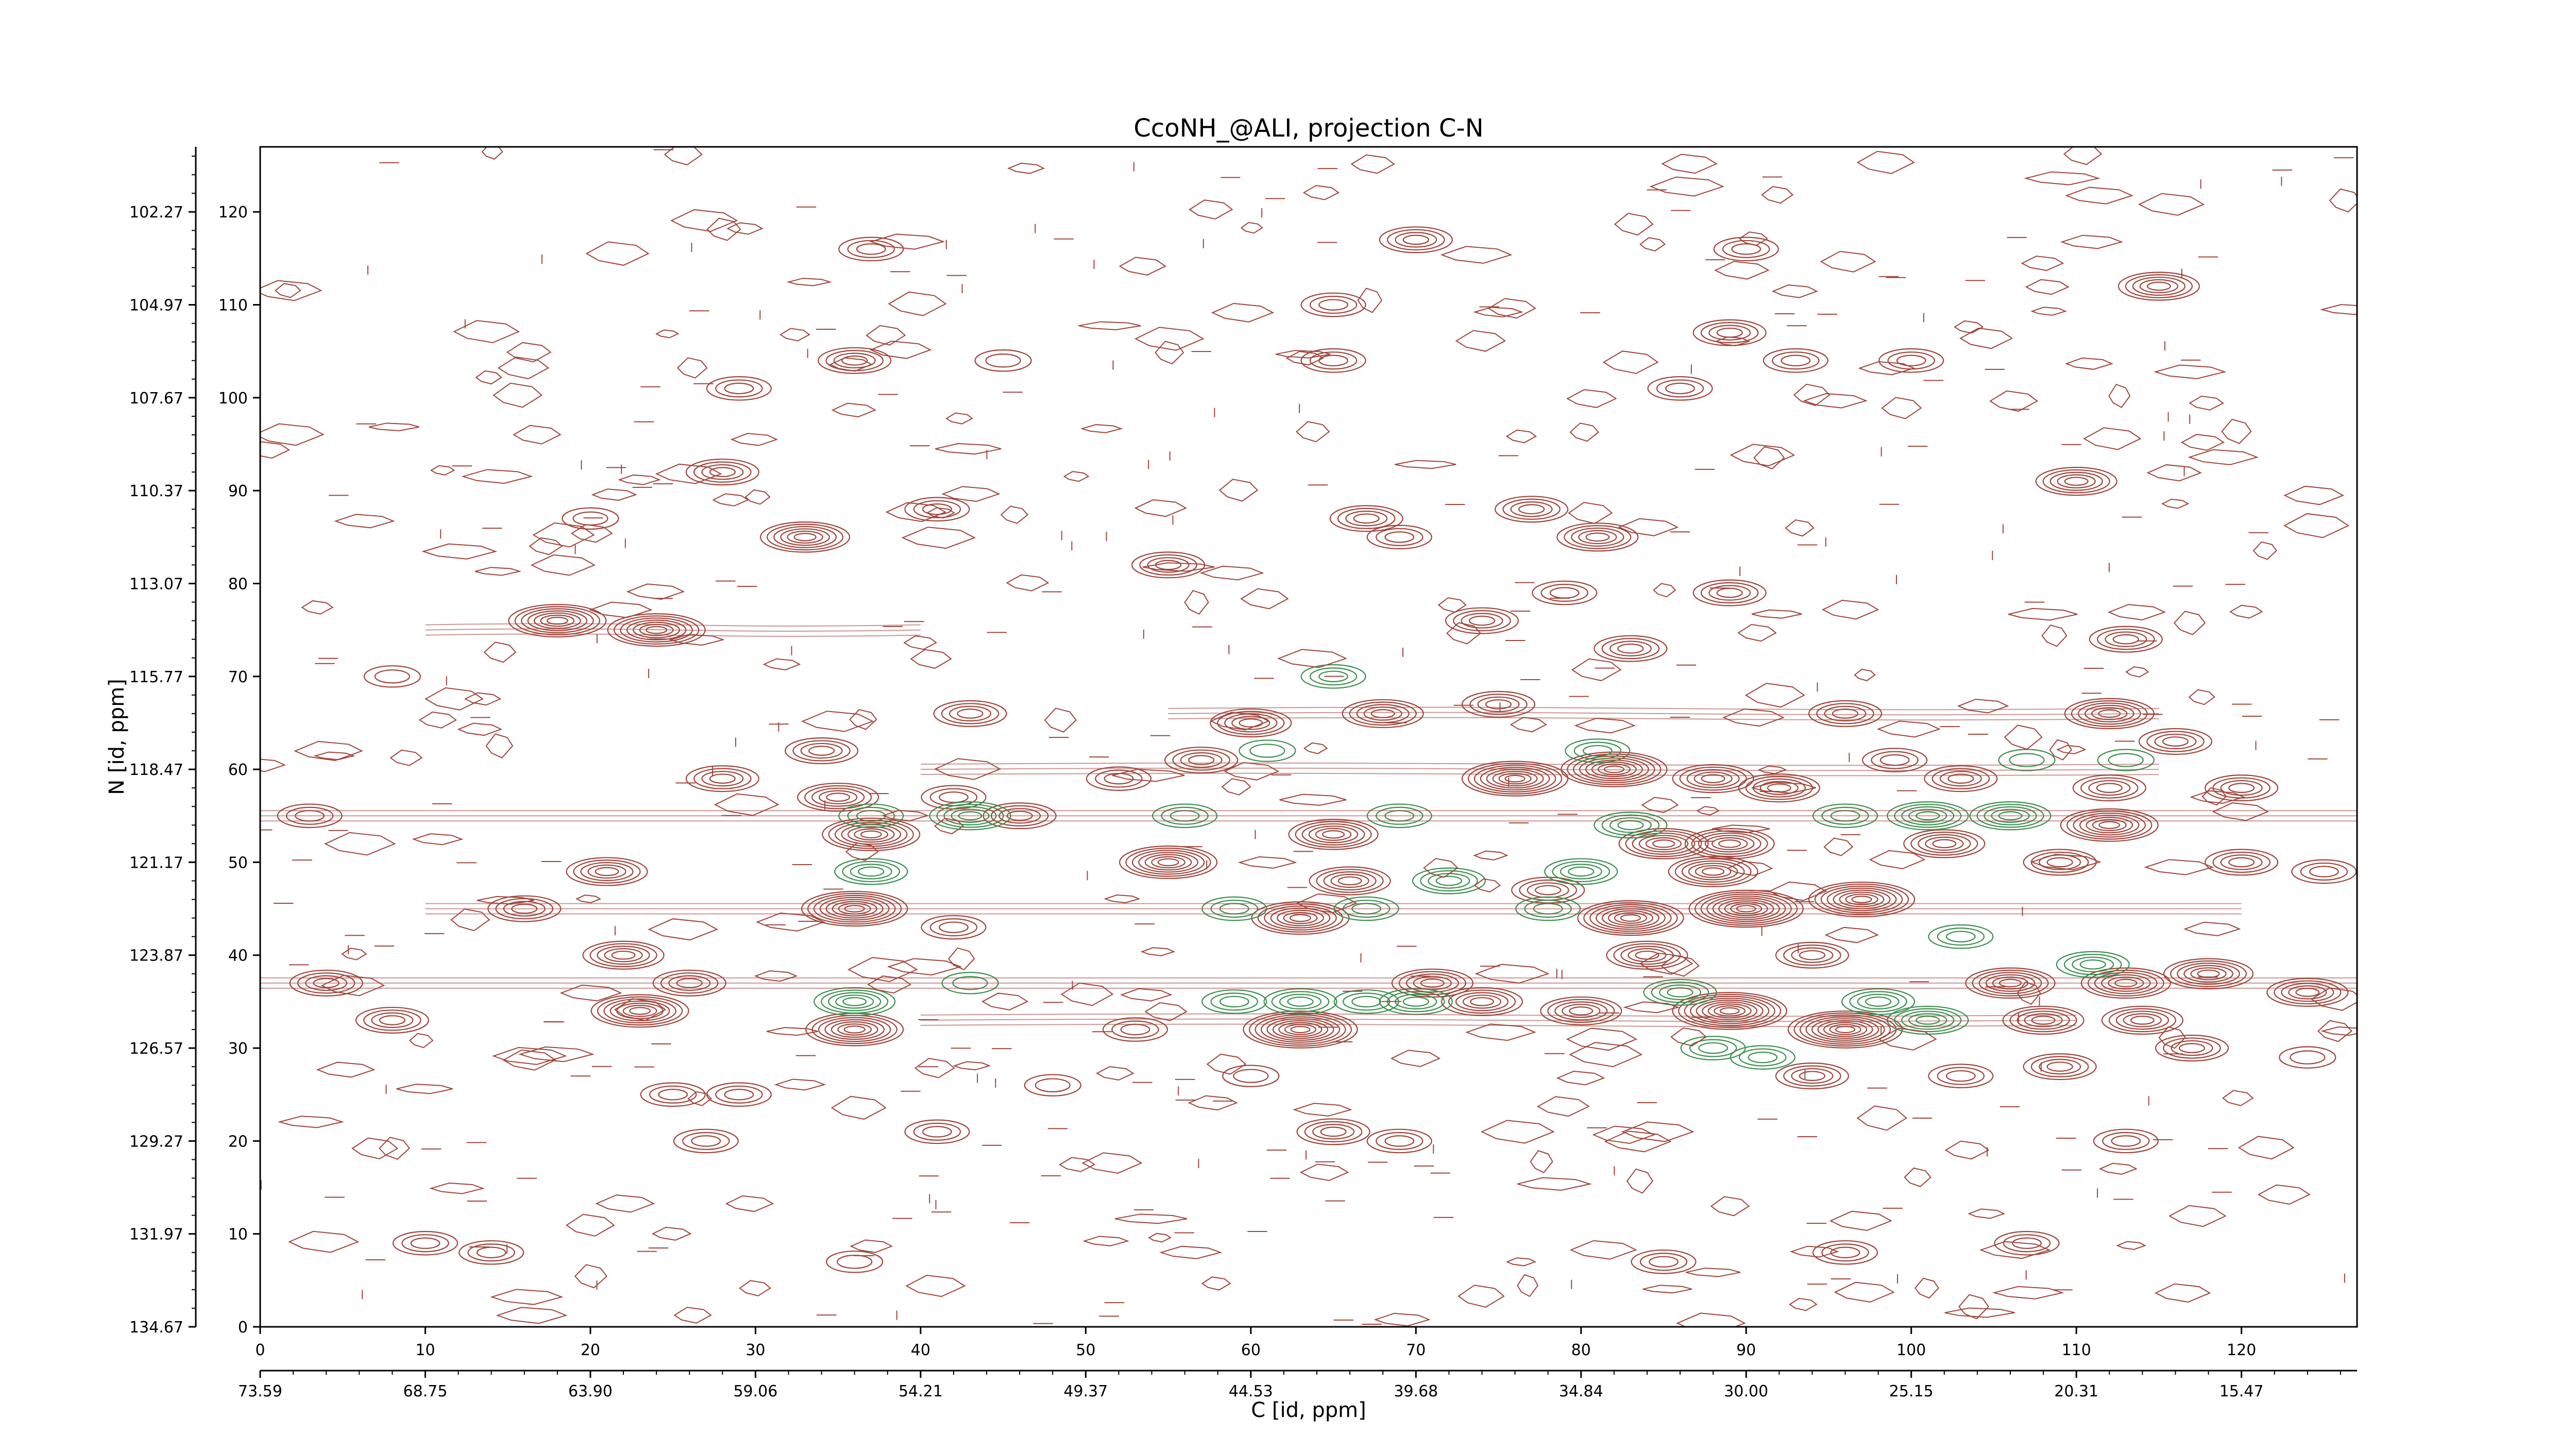  What do you see at coordinates (1581, 1391) in the screenshot?
I see `x-ppm-tick-label: 34.84` at bounding box center [1581, 1391].